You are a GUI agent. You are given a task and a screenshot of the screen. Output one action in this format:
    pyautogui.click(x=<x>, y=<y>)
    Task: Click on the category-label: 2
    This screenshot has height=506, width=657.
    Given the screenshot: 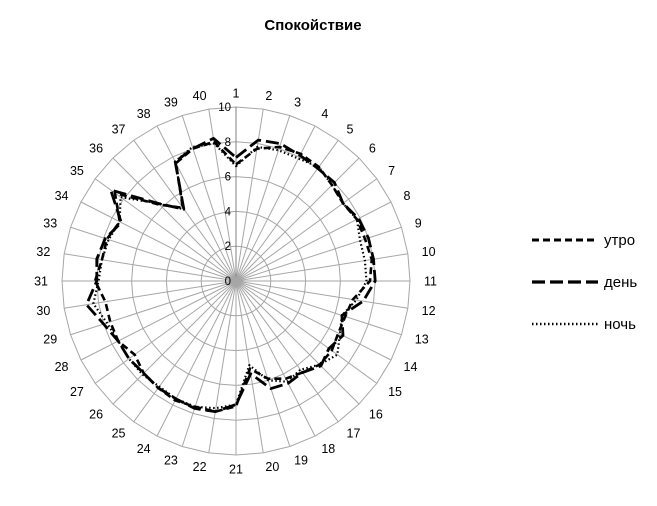 What is the action you would take?
    pyautogui.click(x=268, y=96)
    